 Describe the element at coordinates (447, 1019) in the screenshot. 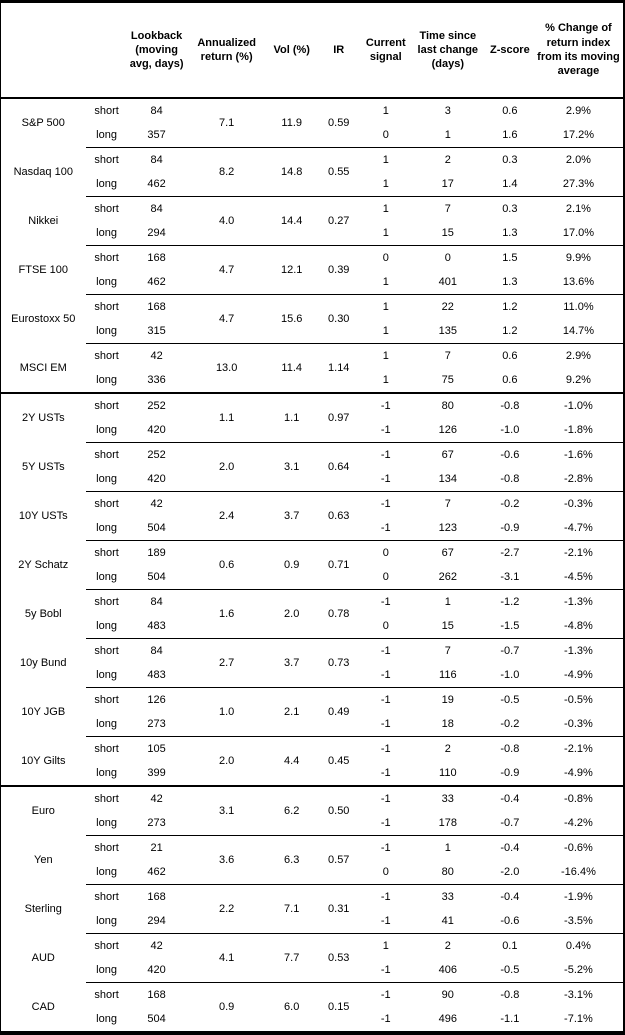

I see `time-since-value: 496` at that location.